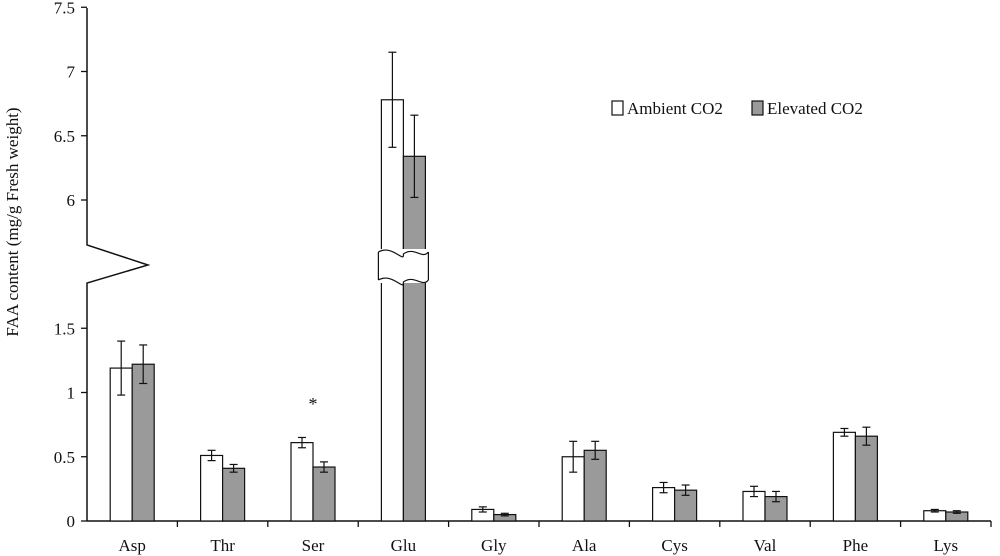  I want to click on x-tick-label: Lys, so click(946, 545).